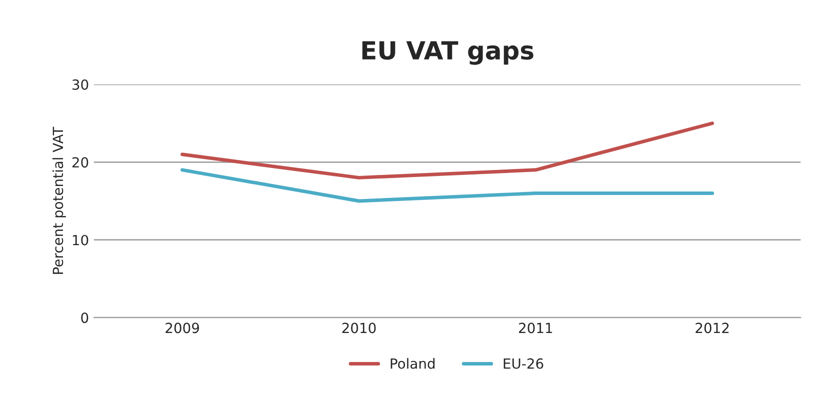 This screenshot has width=817, height=402. What do you see at coordinates (80, 162) in the screenshot?
I see `y-tick-label: 20` at bounding box center [80, 162].